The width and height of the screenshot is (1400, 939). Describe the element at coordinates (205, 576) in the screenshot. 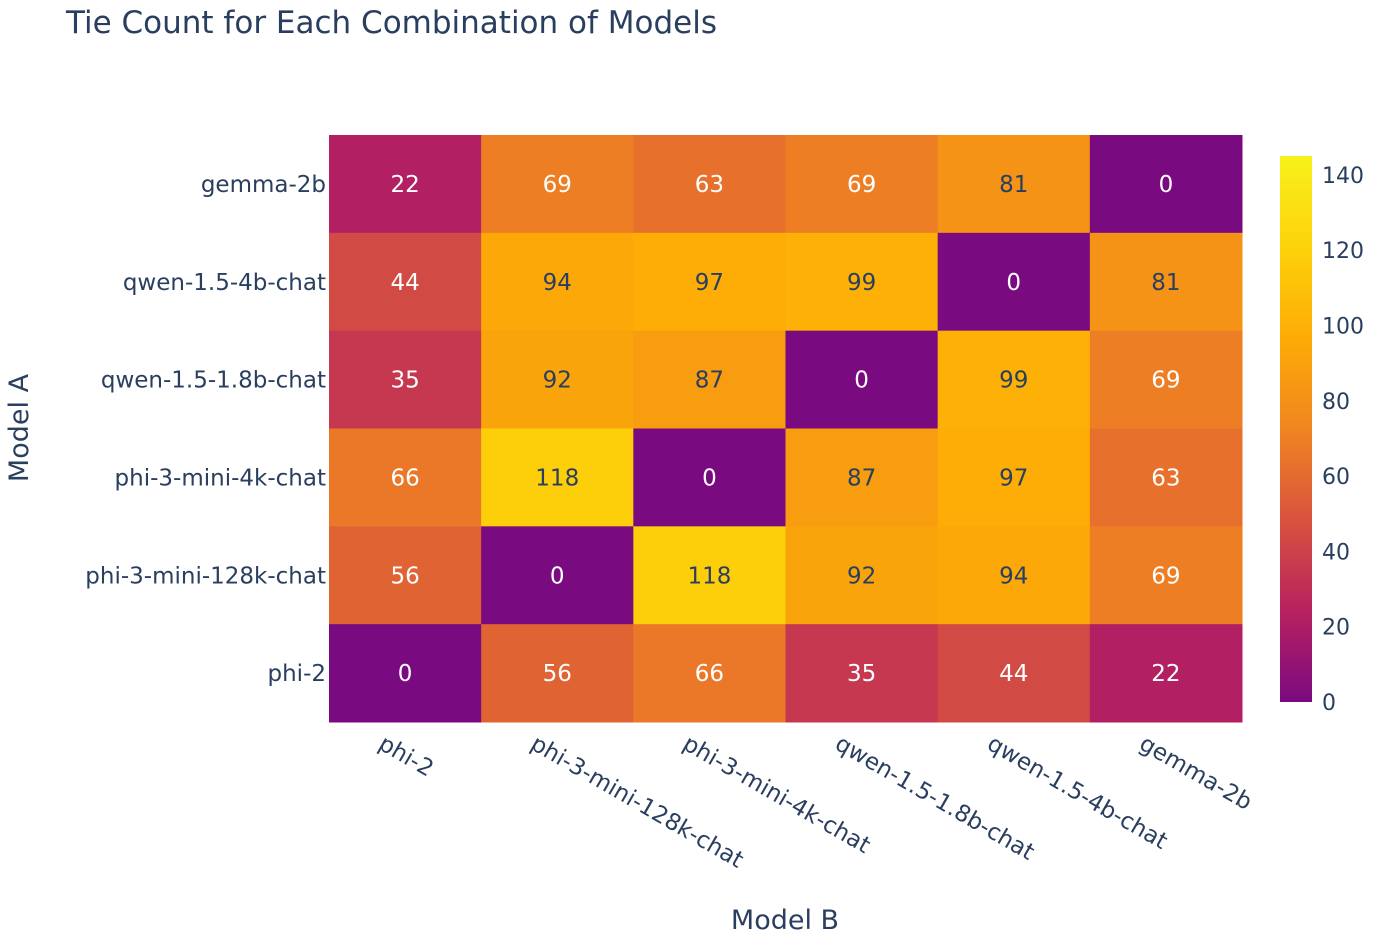

I see `y-tick-label: phi-3-mini-128k-chat` at that location.